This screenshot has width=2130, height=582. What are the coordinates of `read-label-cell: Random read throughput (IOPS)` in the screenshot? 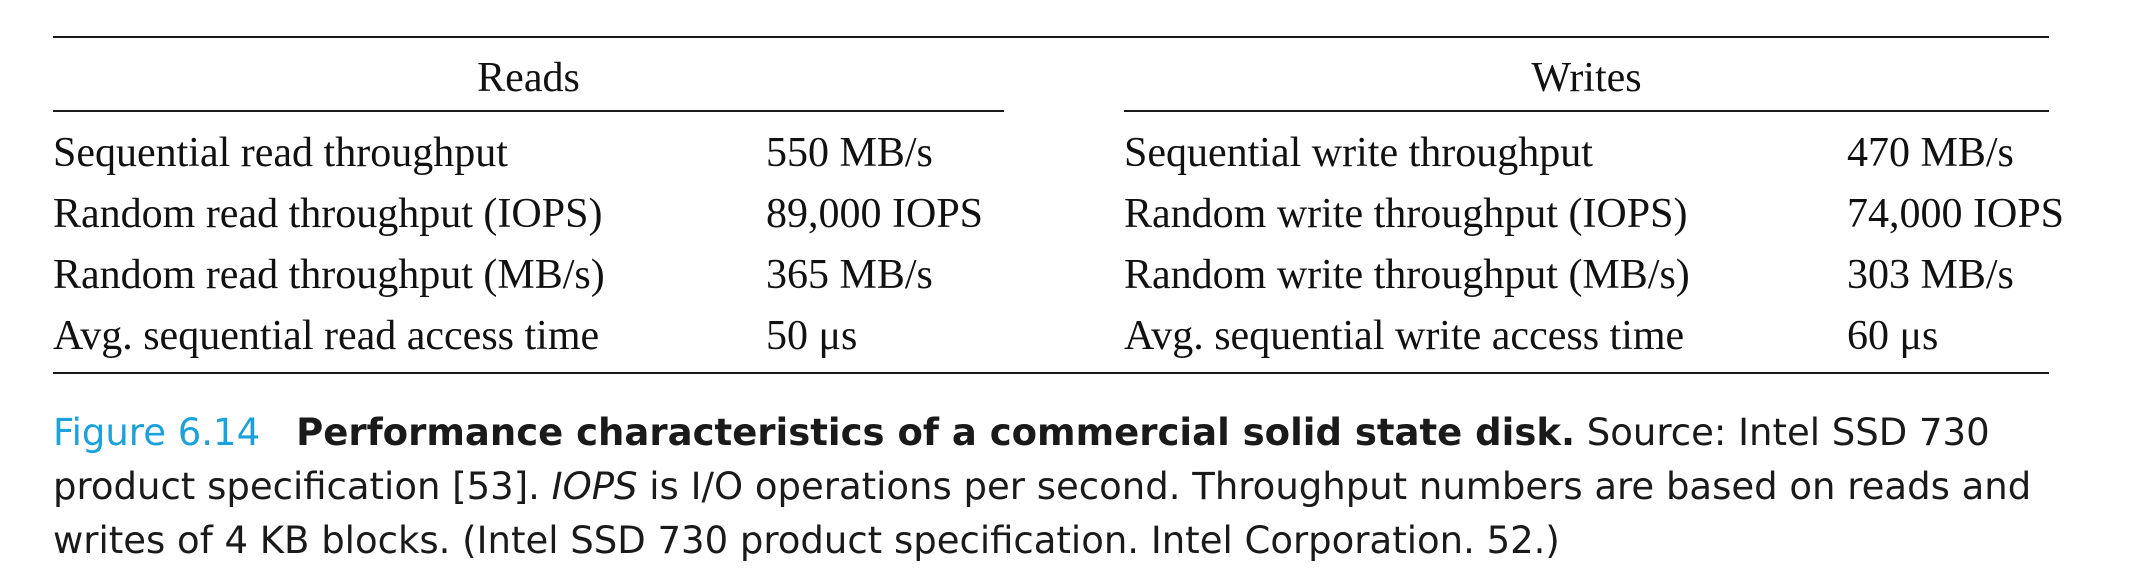 It's located at (328, 214).